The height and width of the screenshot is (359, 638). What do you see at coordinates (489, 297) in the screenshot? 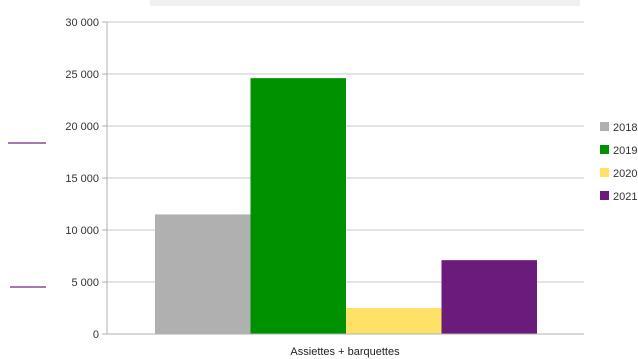
I see `bar-2021` at bounding box center [489, 297].